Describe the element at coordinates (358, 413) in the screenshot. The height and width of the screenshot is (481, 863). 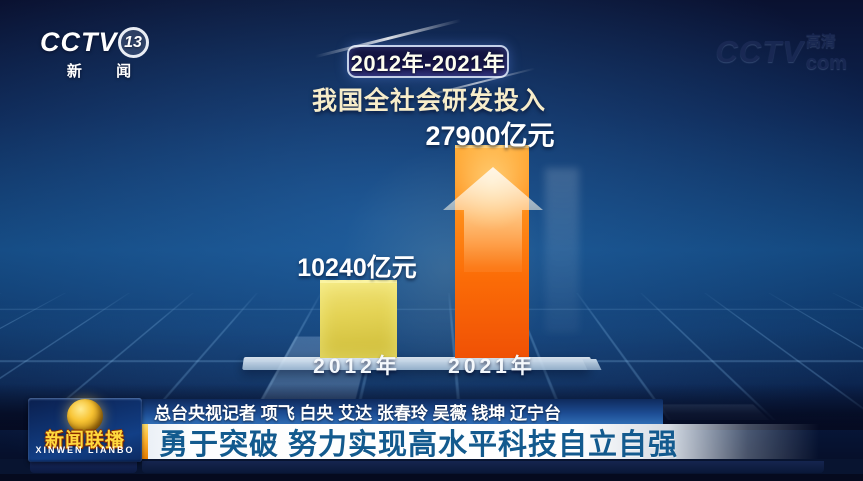
I see `credits-text: 总台央视记者 项飞 白央 艾达 张春玲 吴薇 钱坤 辽宁台` at that location.